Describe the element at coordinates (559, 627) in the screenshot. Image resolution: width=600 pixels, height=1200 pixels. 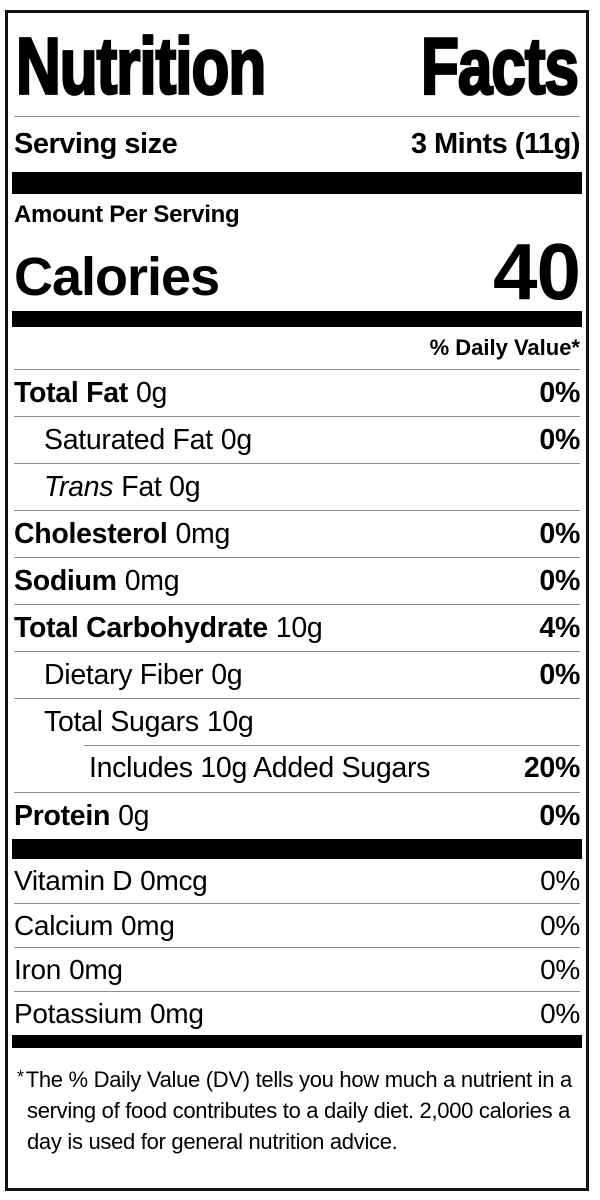
I see `nutrient-dv: 4%` at that location.